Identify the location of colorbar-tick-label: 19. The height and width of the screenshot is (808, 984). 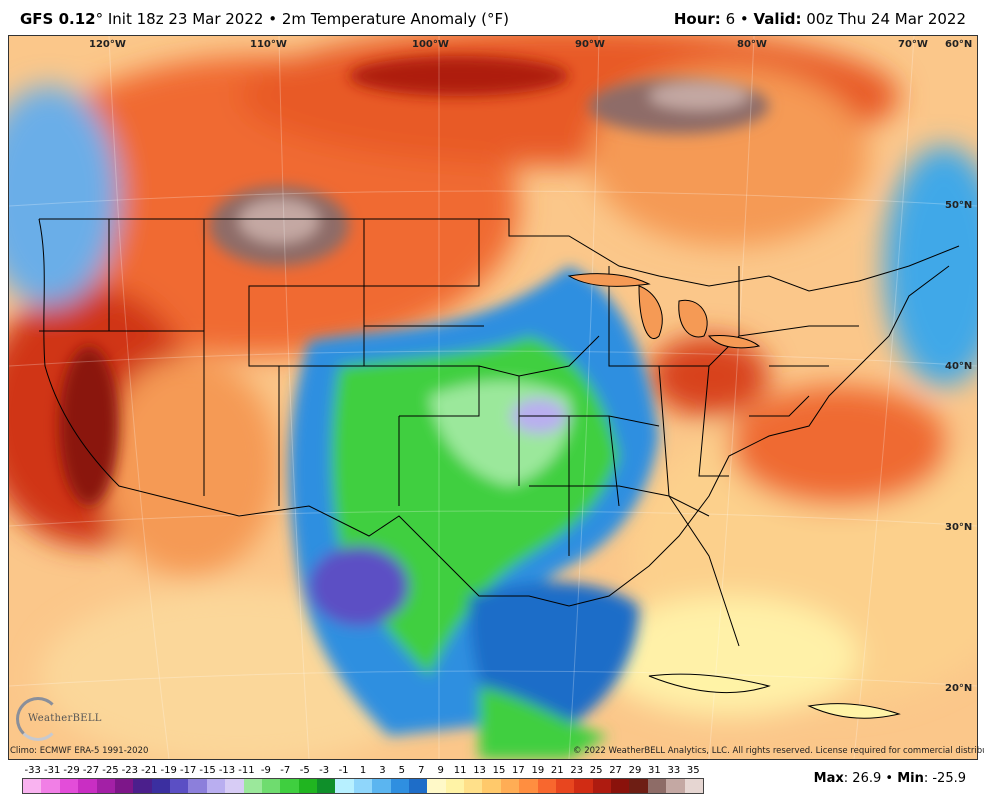
(538, 770).